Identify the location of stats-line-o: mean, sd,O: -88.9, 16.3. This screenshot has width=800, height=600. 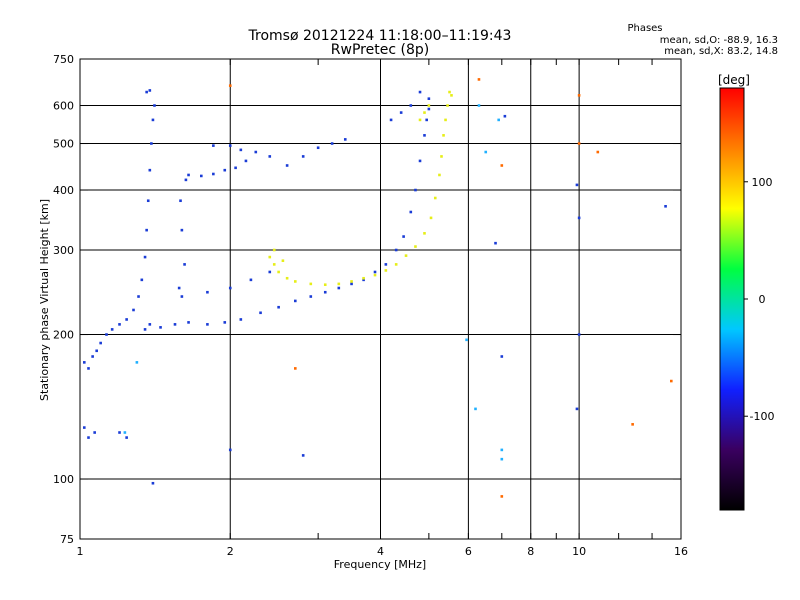
(719, 40).